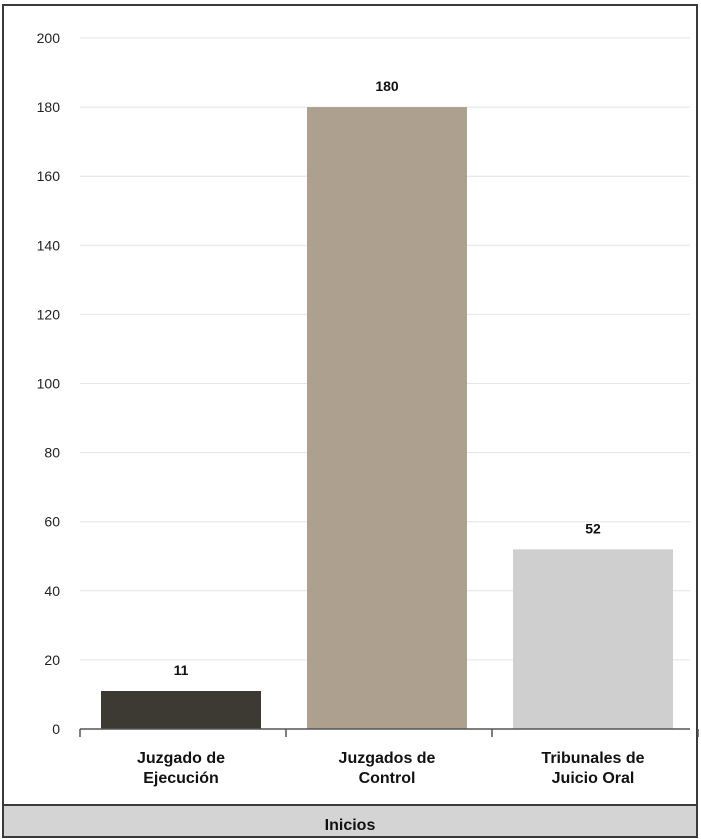 This screenshot has width=701, height=839. Describe the element at coordinates (52, 660) in the screenshot. I see `y-tick-label: 20` at that location.